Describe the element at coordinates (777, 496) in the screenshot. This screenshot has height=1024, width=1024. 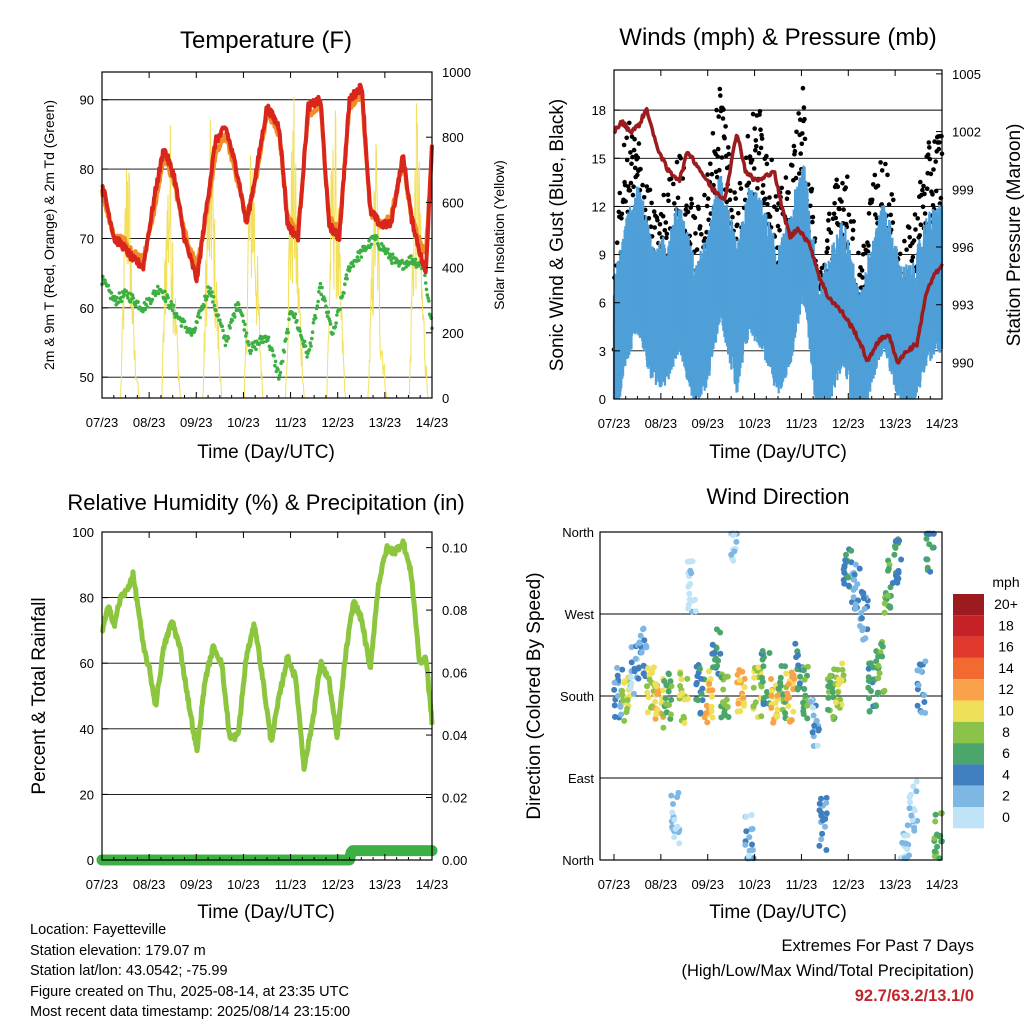
I see `wind-direction-title: Wind Direction` at that location.